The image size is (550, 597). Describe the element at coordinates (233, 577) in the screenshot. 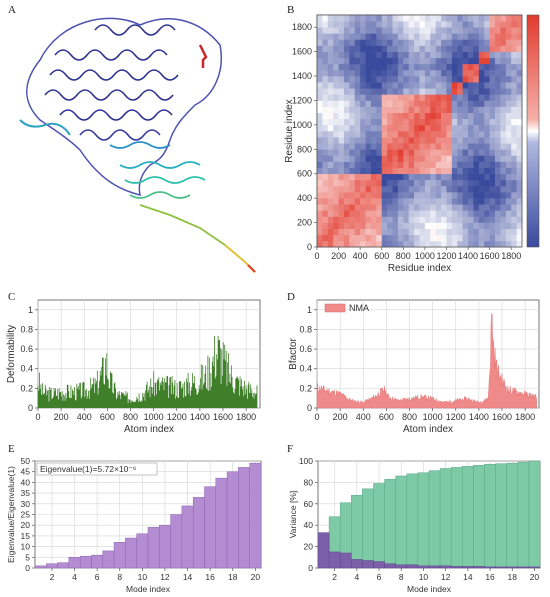

I see `x-tick-label: 18` at that location.